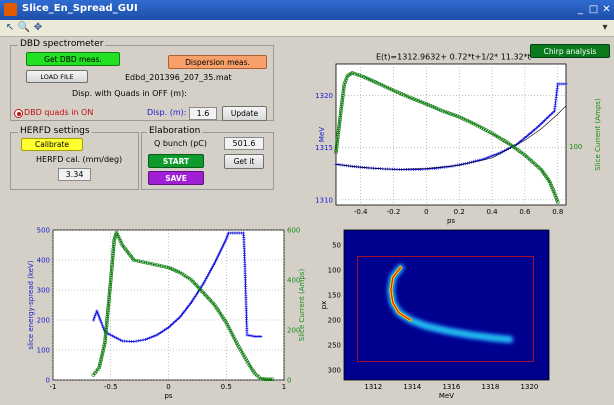 The image size is (614, 405). Describe the element at coordinates (446, 305) in the screenshot. I see `heatmap-image` at that location.